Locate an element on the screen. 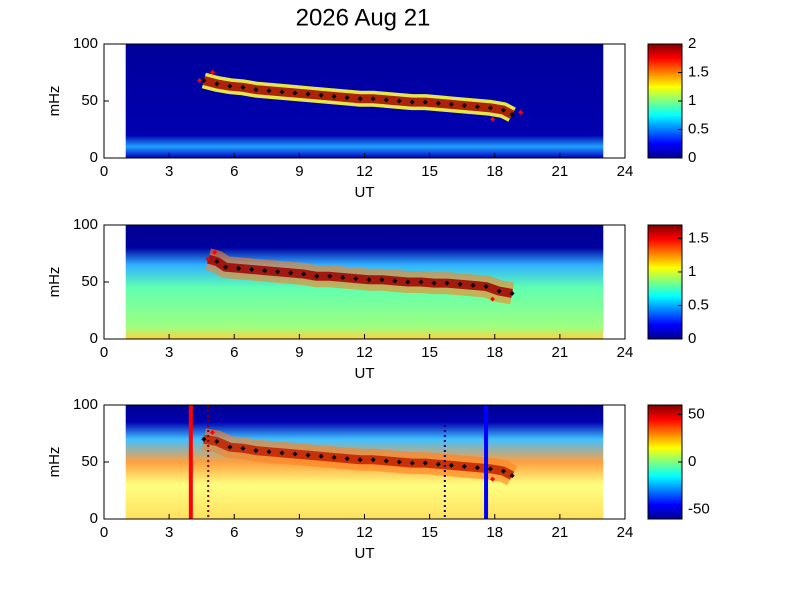 Image resolution: width=801 pixels, height=600 pixels. y-tick-label: 100 is located at coordinates (85, 43).